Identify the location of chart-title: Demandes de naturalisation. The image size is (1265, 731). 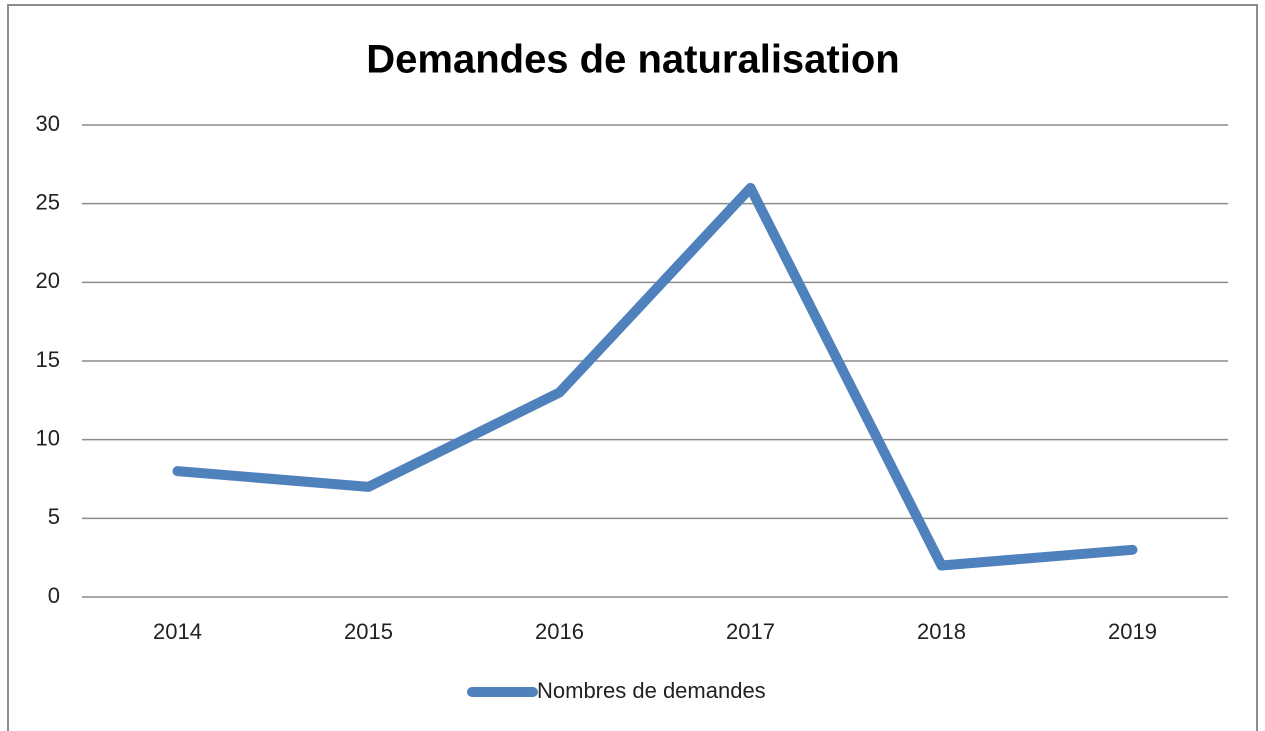
(632, 60).